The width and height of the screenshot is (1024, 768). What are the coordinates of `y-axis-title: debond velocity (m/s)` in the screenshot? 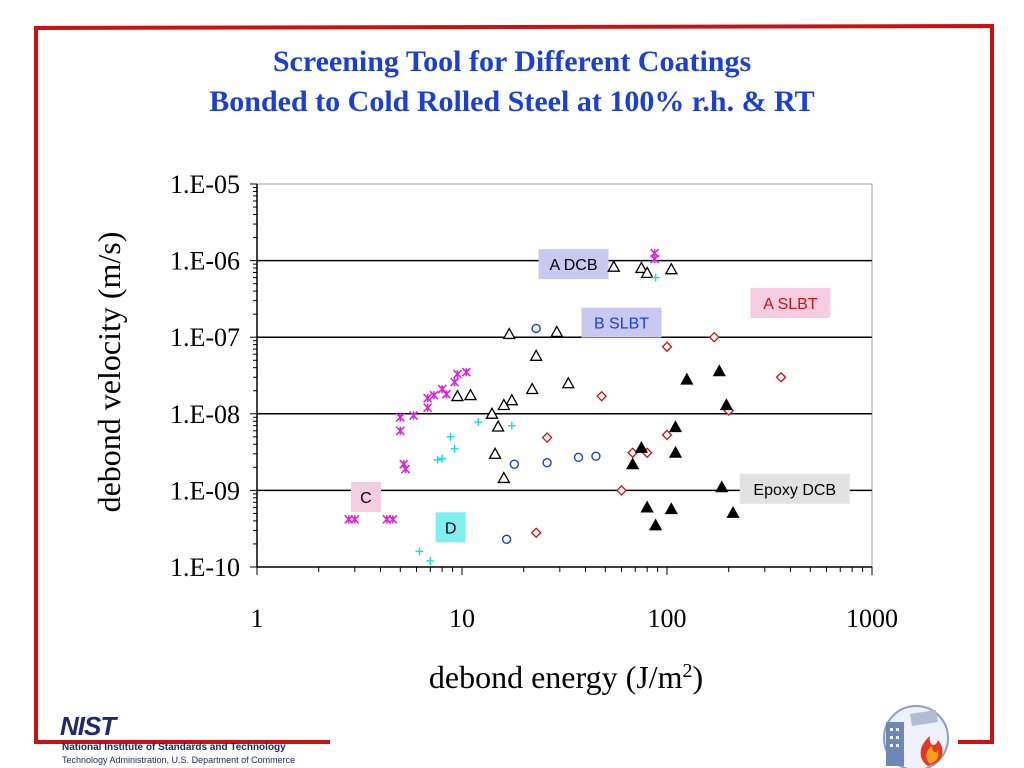 It's located at (109, 372).